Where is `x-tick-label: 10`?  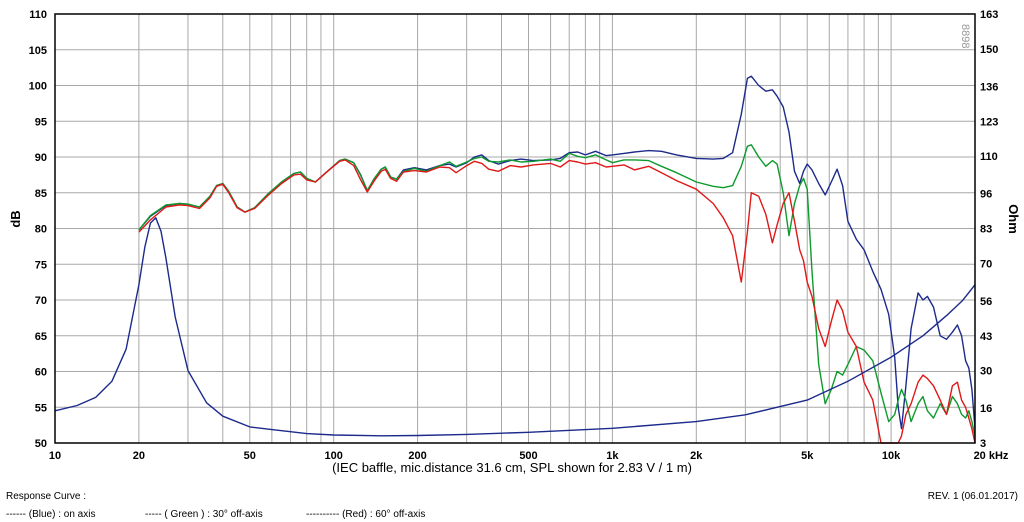
x-tick-label: 10 is located at coordinates (55, 456).